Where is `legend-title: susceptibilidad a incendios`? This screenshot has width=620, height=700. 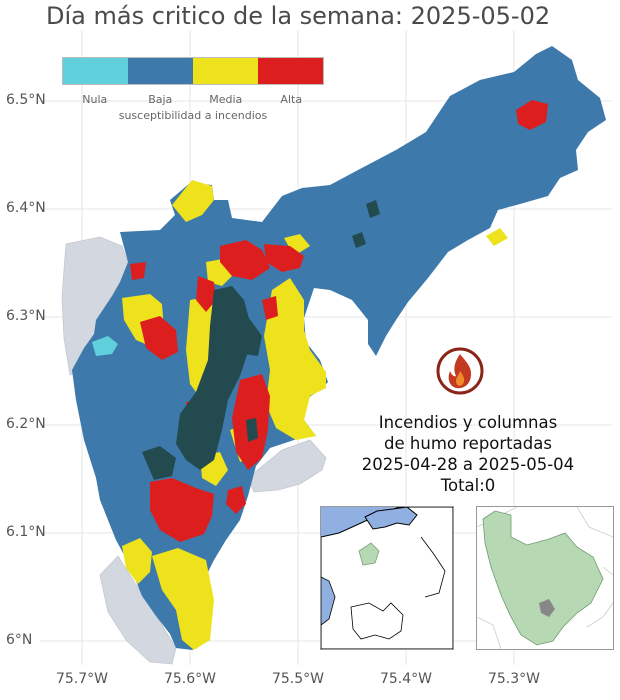 legend-title: susceptibilidad a incendios is located at coordinates (193, 115).